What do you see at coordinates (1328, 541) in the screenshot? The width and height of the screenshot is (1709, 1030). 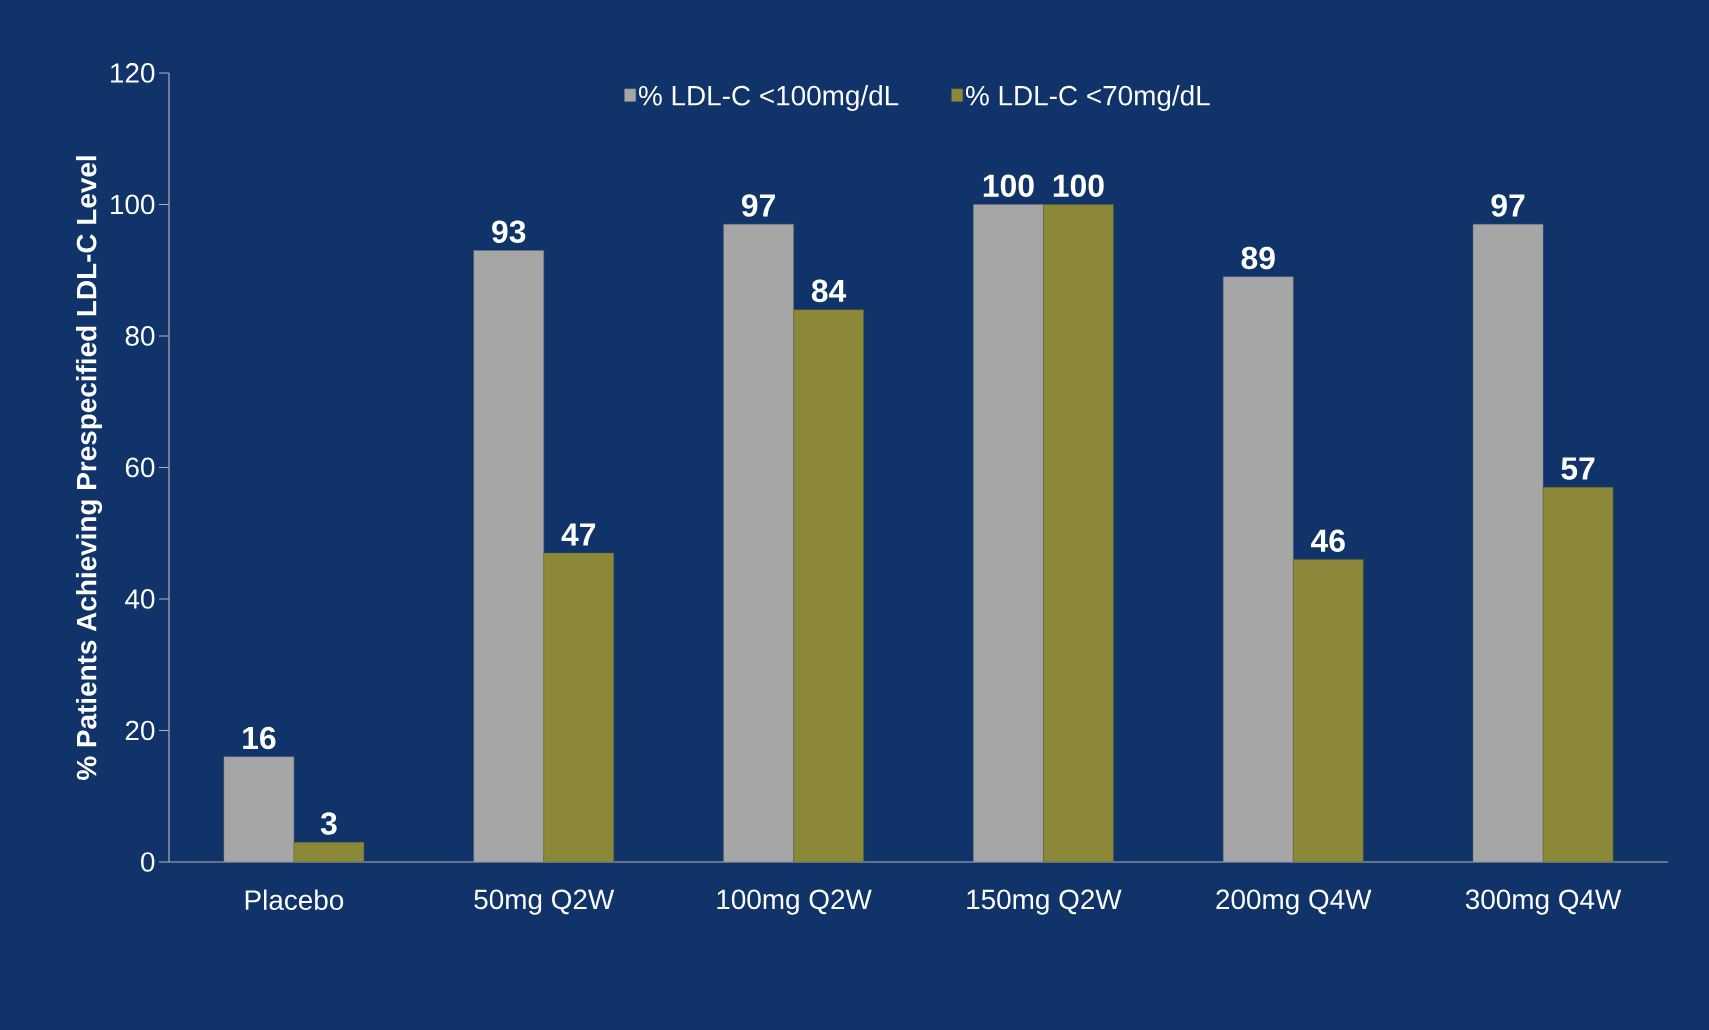 I see `data-label: 46` at bounding box center [1328, 541].